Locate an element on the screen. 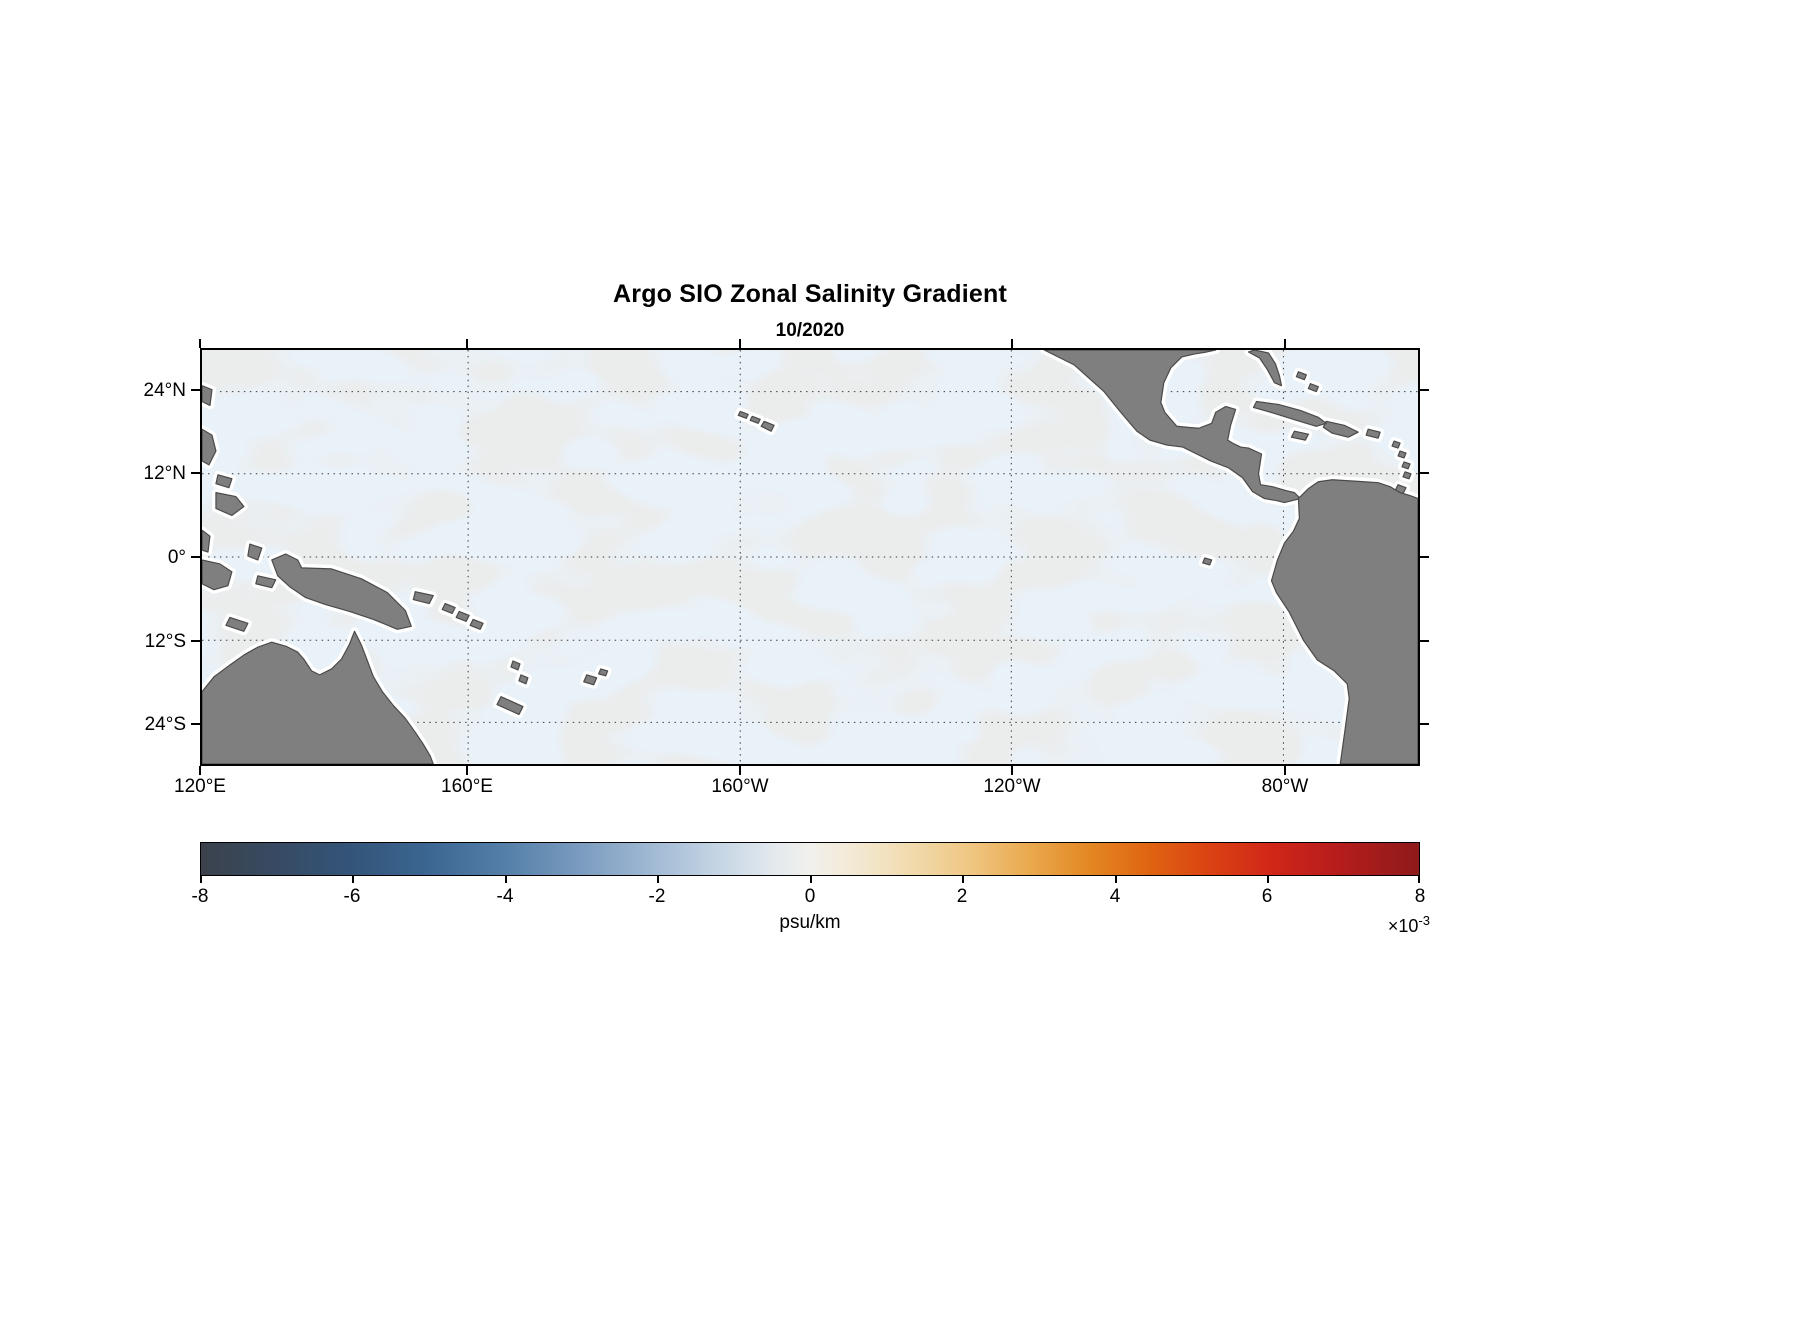  ytick-label-24s: 24°S is located at coordinates (165, 724).